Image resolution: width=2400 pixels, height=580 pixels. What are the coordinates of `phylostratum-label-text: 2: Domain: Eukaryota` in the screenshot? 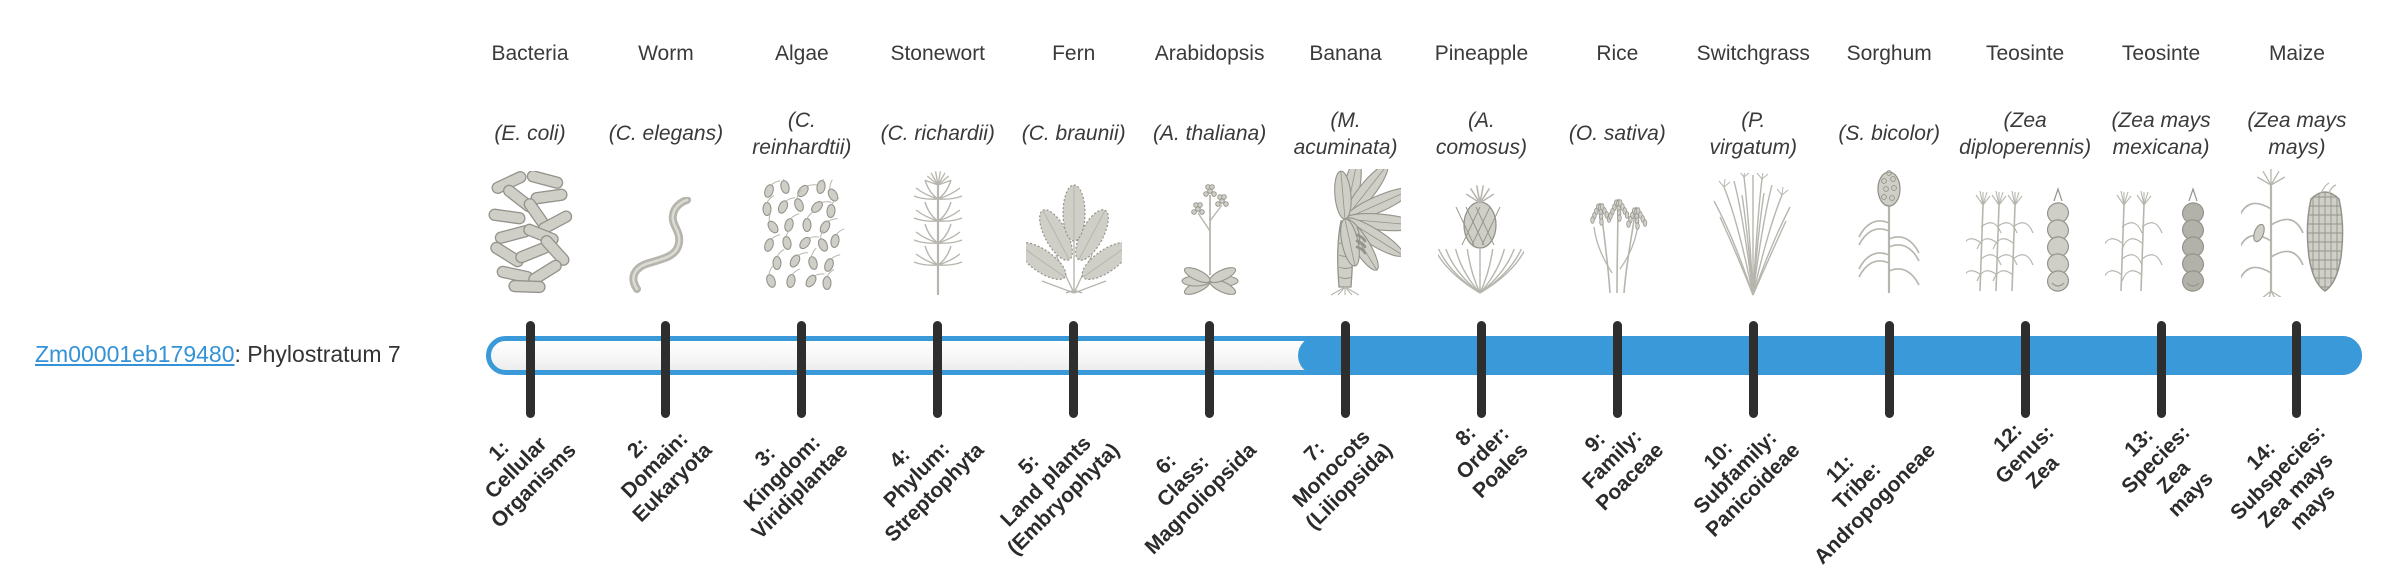 It's located at (667, 477).